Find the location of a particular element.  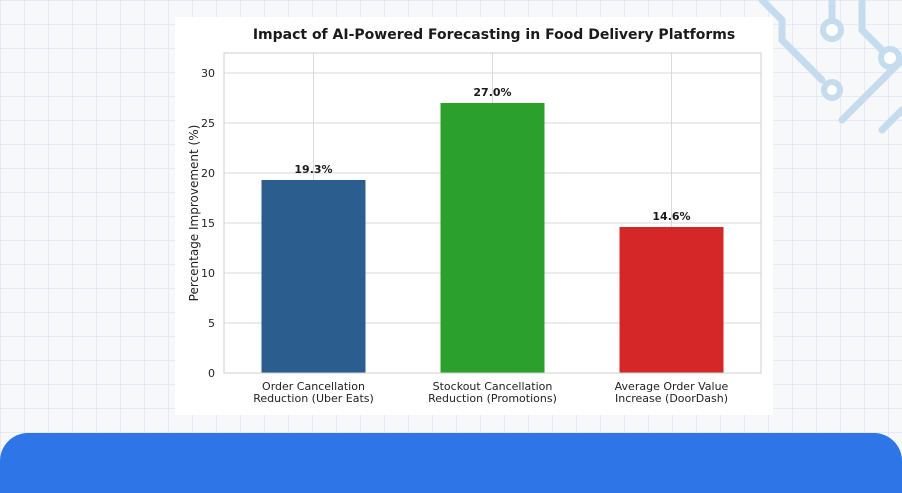

y-tick-label: 25 is located at coordinates (208, 123).